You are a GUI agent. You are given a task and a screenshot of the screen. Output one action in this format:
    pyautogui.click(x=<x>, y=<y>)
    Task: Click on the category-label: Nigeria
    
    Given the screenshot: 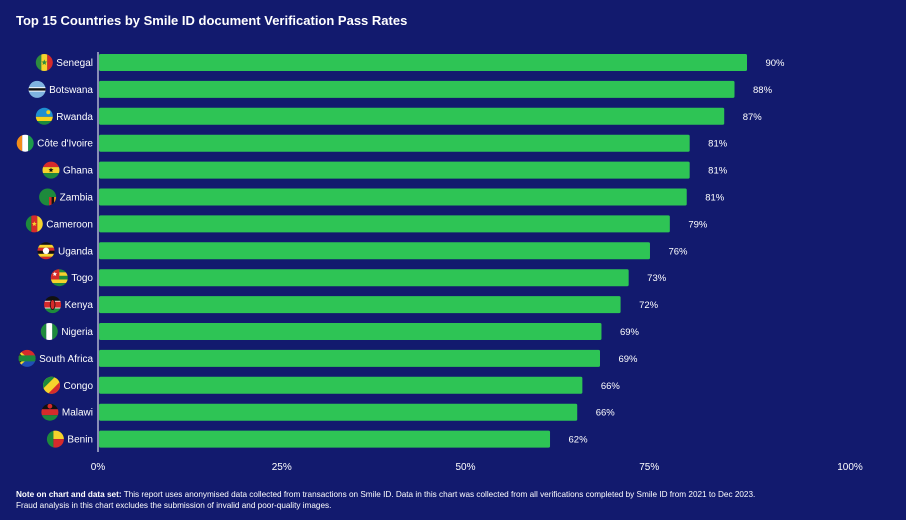 What is the action you would take?
    pyautogui.click(x=77, y=332)
    